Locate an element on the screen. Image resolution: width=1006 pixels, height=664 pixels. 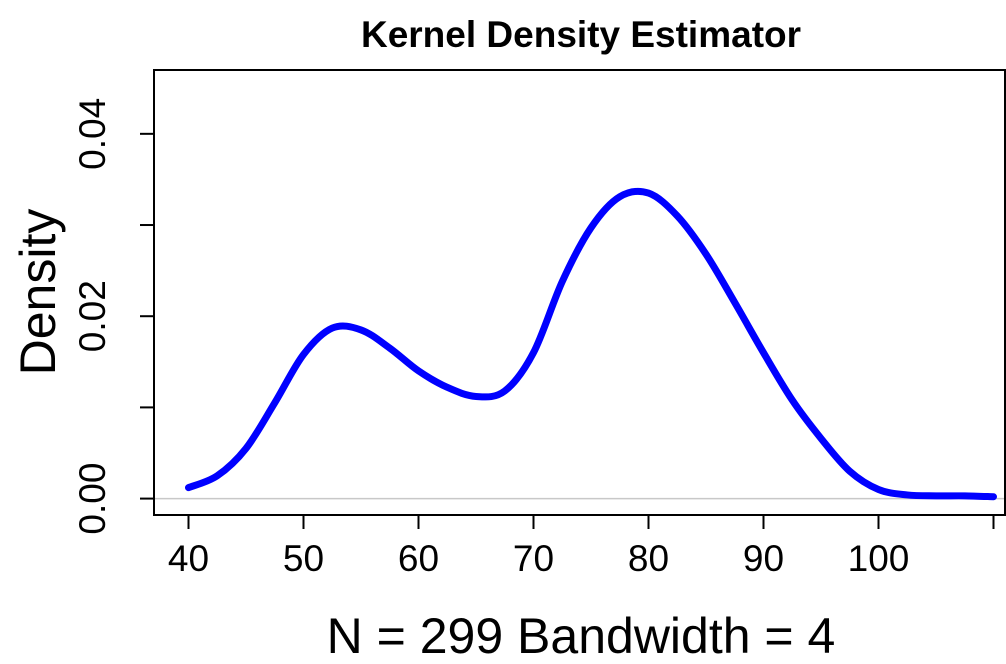
y-tick-label: 0.00 is located at coordinates (92, 499).